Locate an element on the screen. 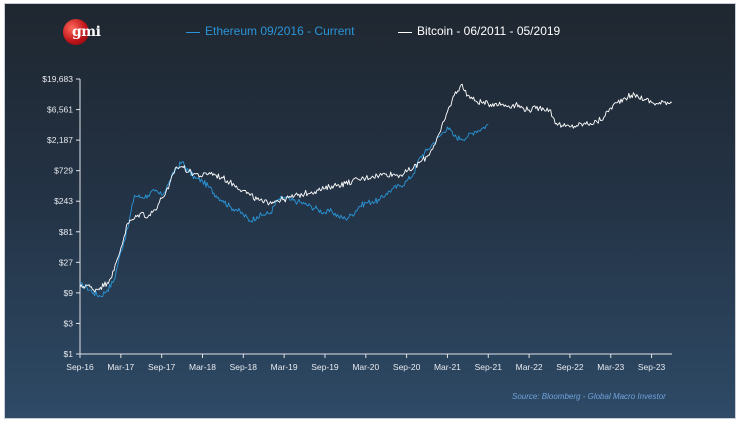  x-tick-label: Sep-20 is located at coordinates (407, 367).